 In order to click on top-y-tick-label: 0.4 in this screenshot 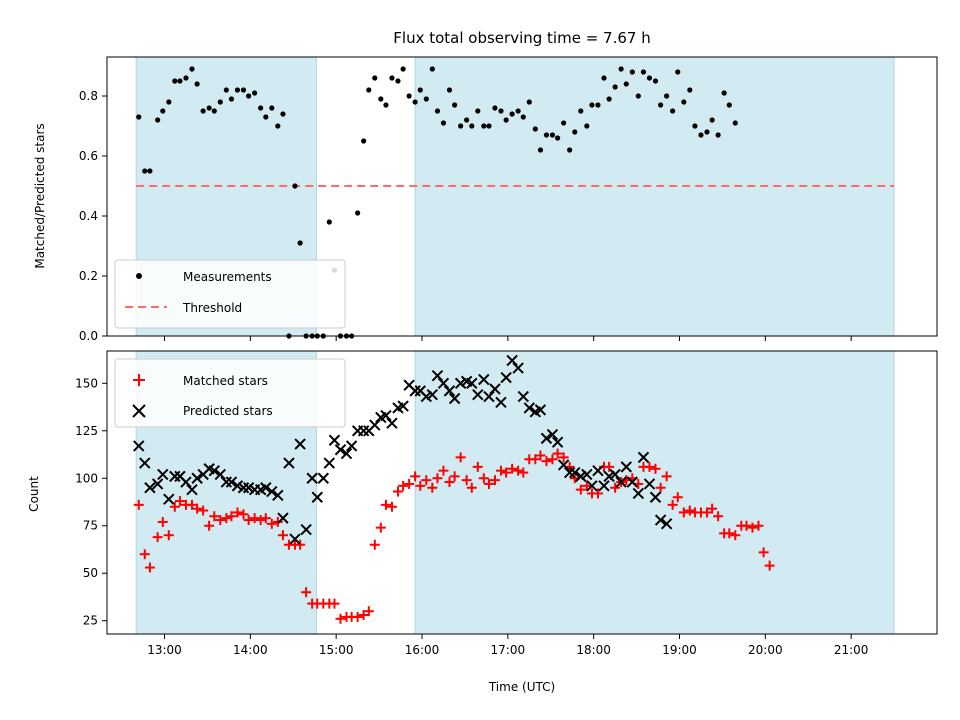, I will do `click(88, 216)`.